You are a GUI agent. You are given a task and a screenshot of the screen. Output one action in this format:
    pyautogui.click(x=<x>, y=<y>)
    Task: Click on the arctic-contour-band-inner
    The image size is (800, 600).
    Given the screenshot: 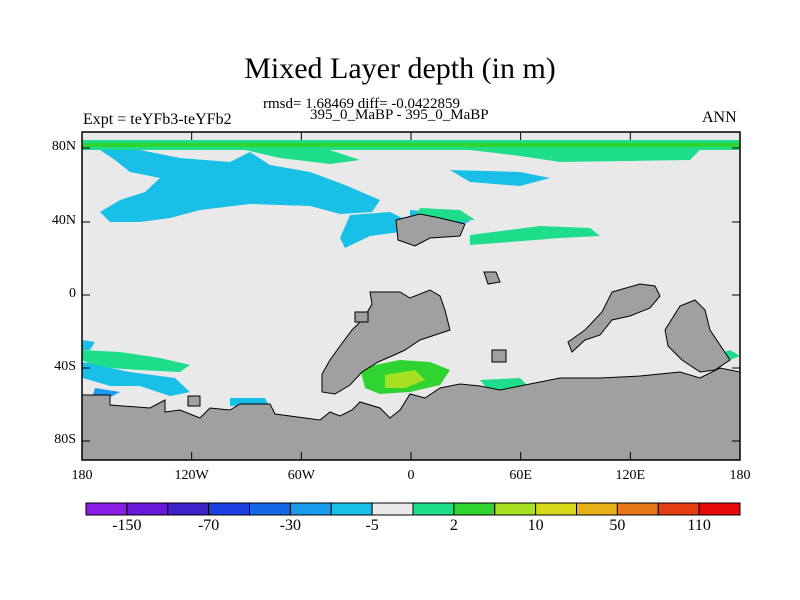 What is the action you would take?
    pyautogui.click(x=411, y=145)
    